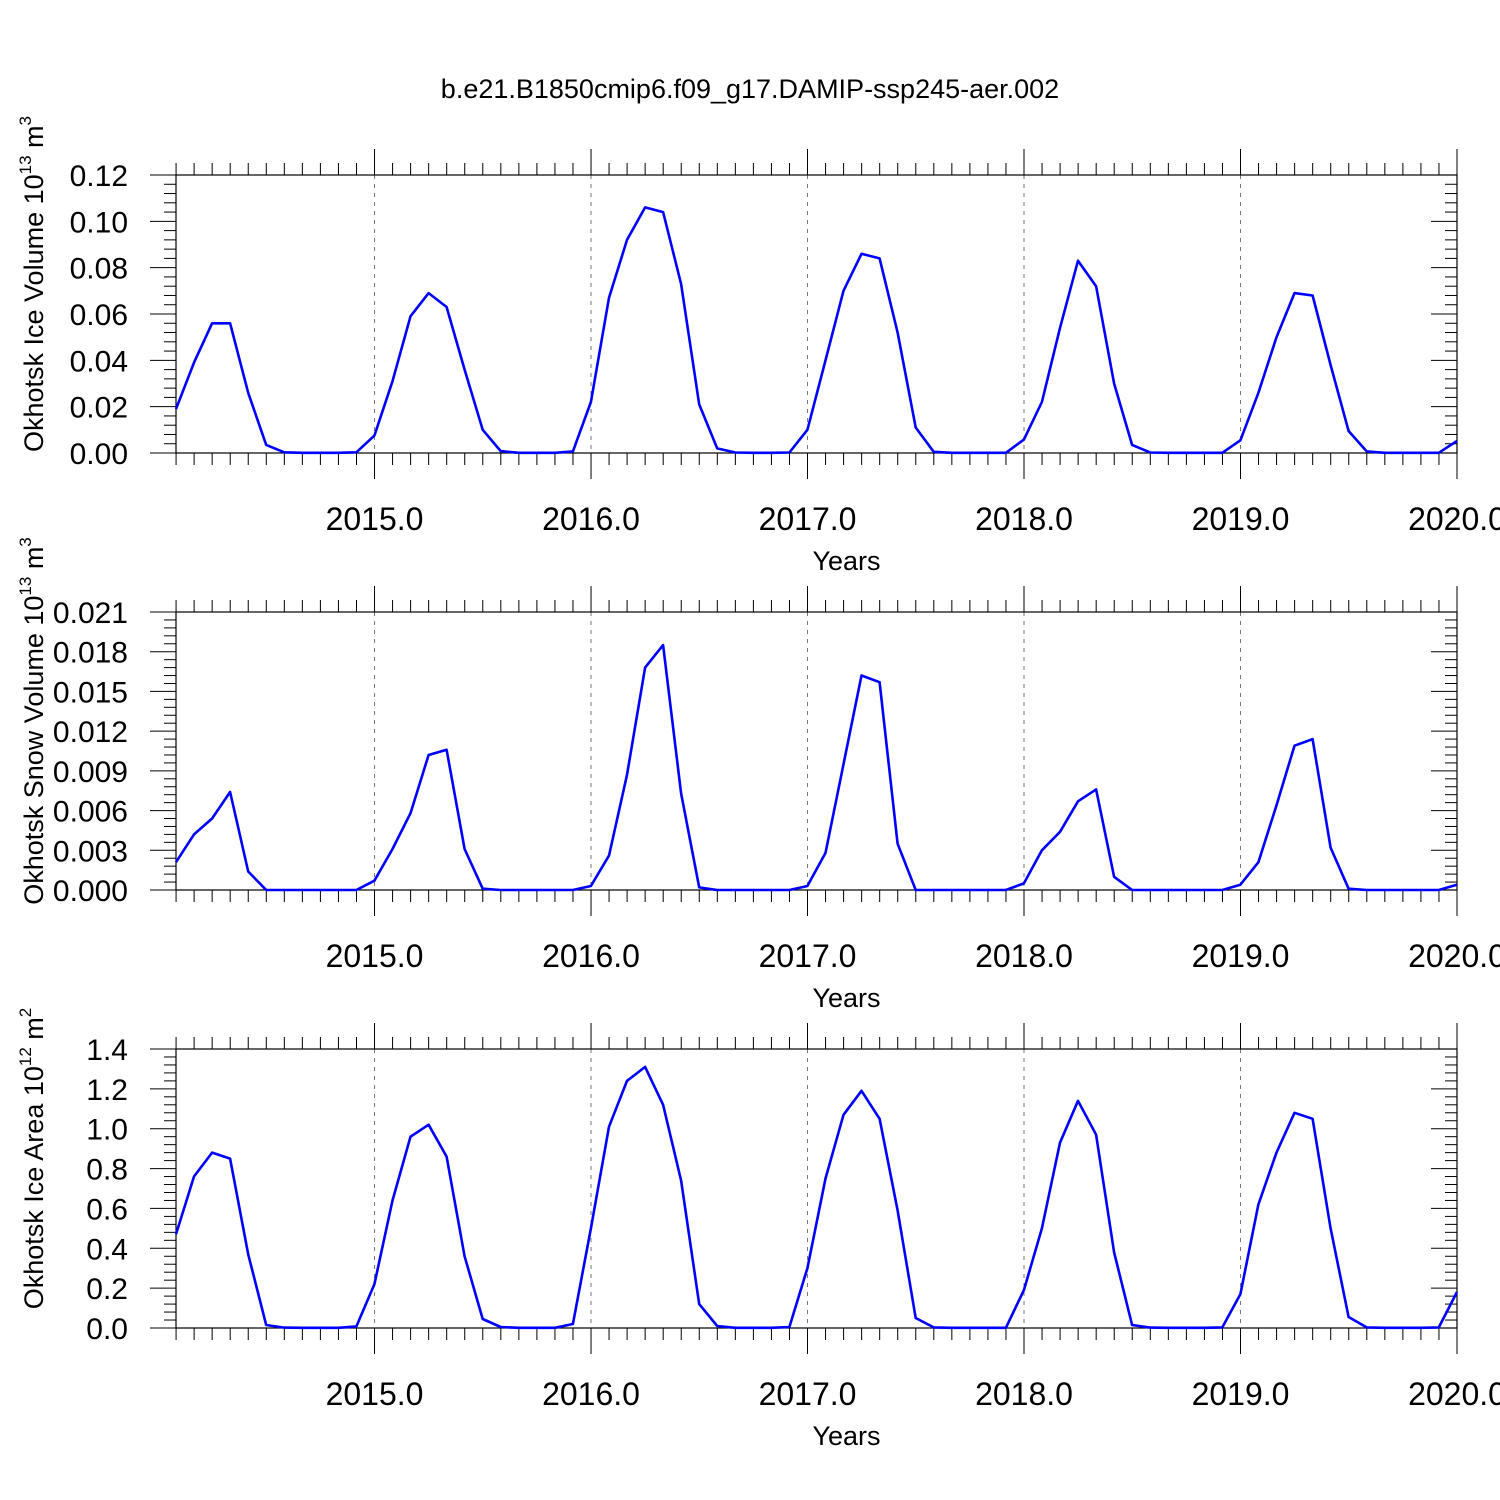 The width and height of the screenshot is (1500, 1500). What do you see at coordinates (32, 721) in the screenshot?
I see `y-axis-label: Okhotsk Snow Volume 1013 m3` at bounding box center [32, 721].